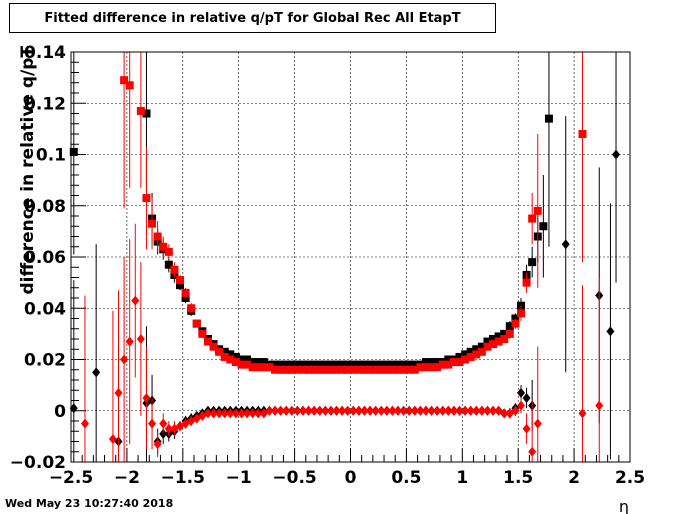 The image size is (700, 514). I want to click on y-tick-label: 0, so click(60, 412).